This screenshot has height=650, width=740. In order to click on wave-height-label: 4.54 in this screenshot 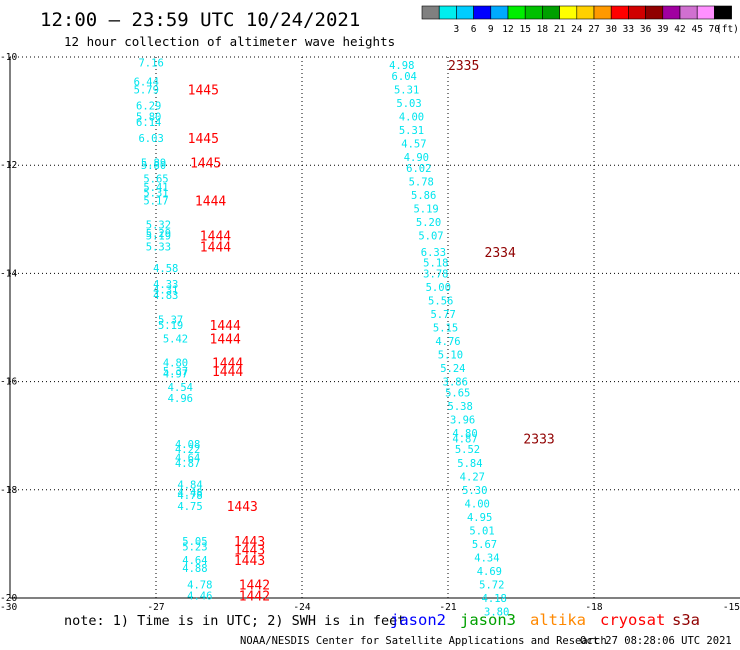, I will do `click(180, 388)`.